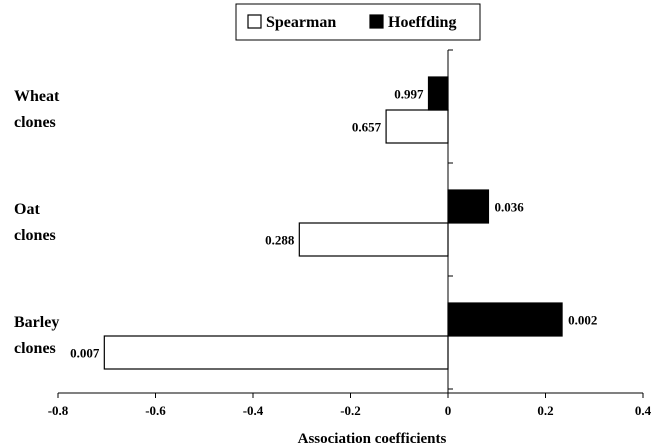 Image resolution: width=652 pixels, height=448 pixels. Describe the element at coordinates (438, 93) in the screenshot. I see `bar-hoeffding-wheat` at that location.